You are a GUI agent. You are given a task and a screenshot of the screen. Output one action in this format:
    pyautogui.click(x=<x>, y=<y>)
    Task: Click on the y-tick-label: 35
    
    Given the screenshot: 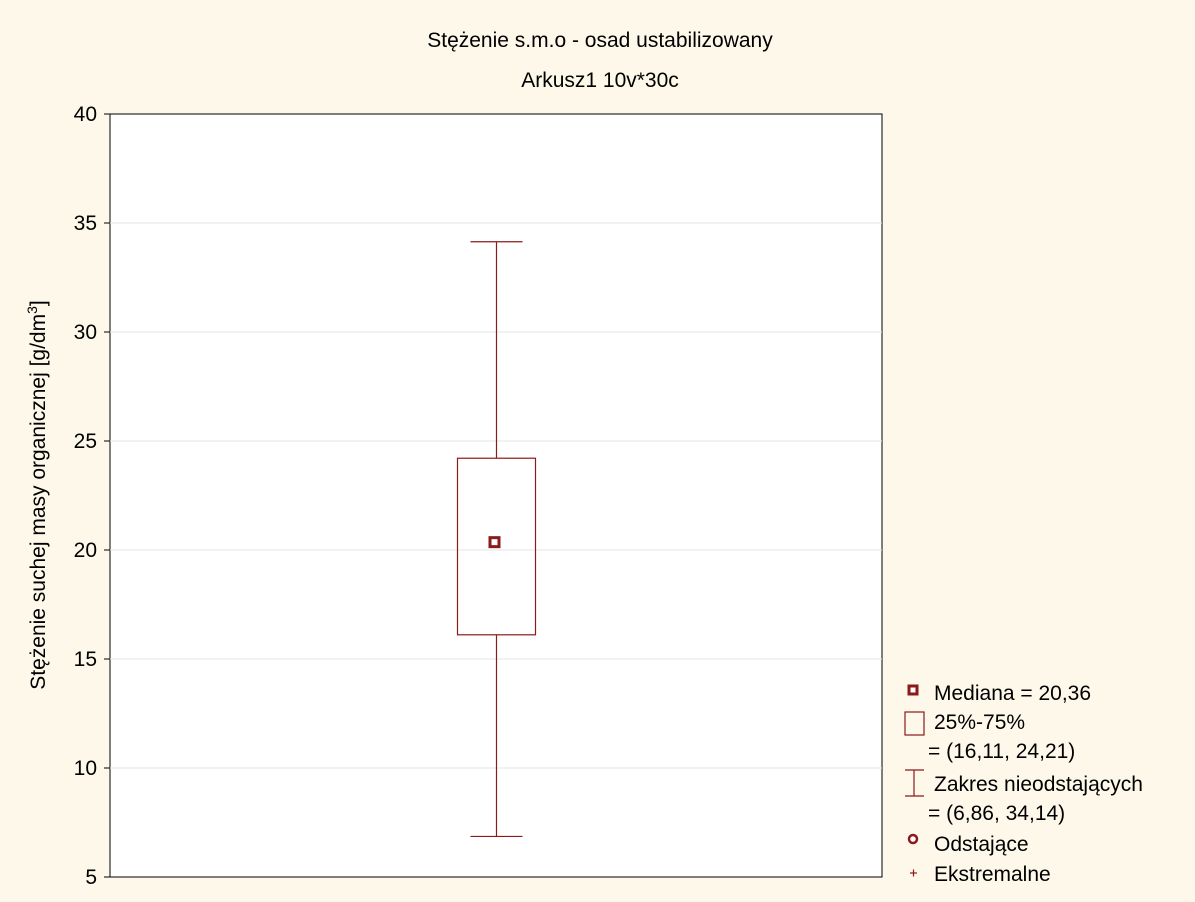 What is the action you would take?
    pyautogui.click(x=85, y=223)
    